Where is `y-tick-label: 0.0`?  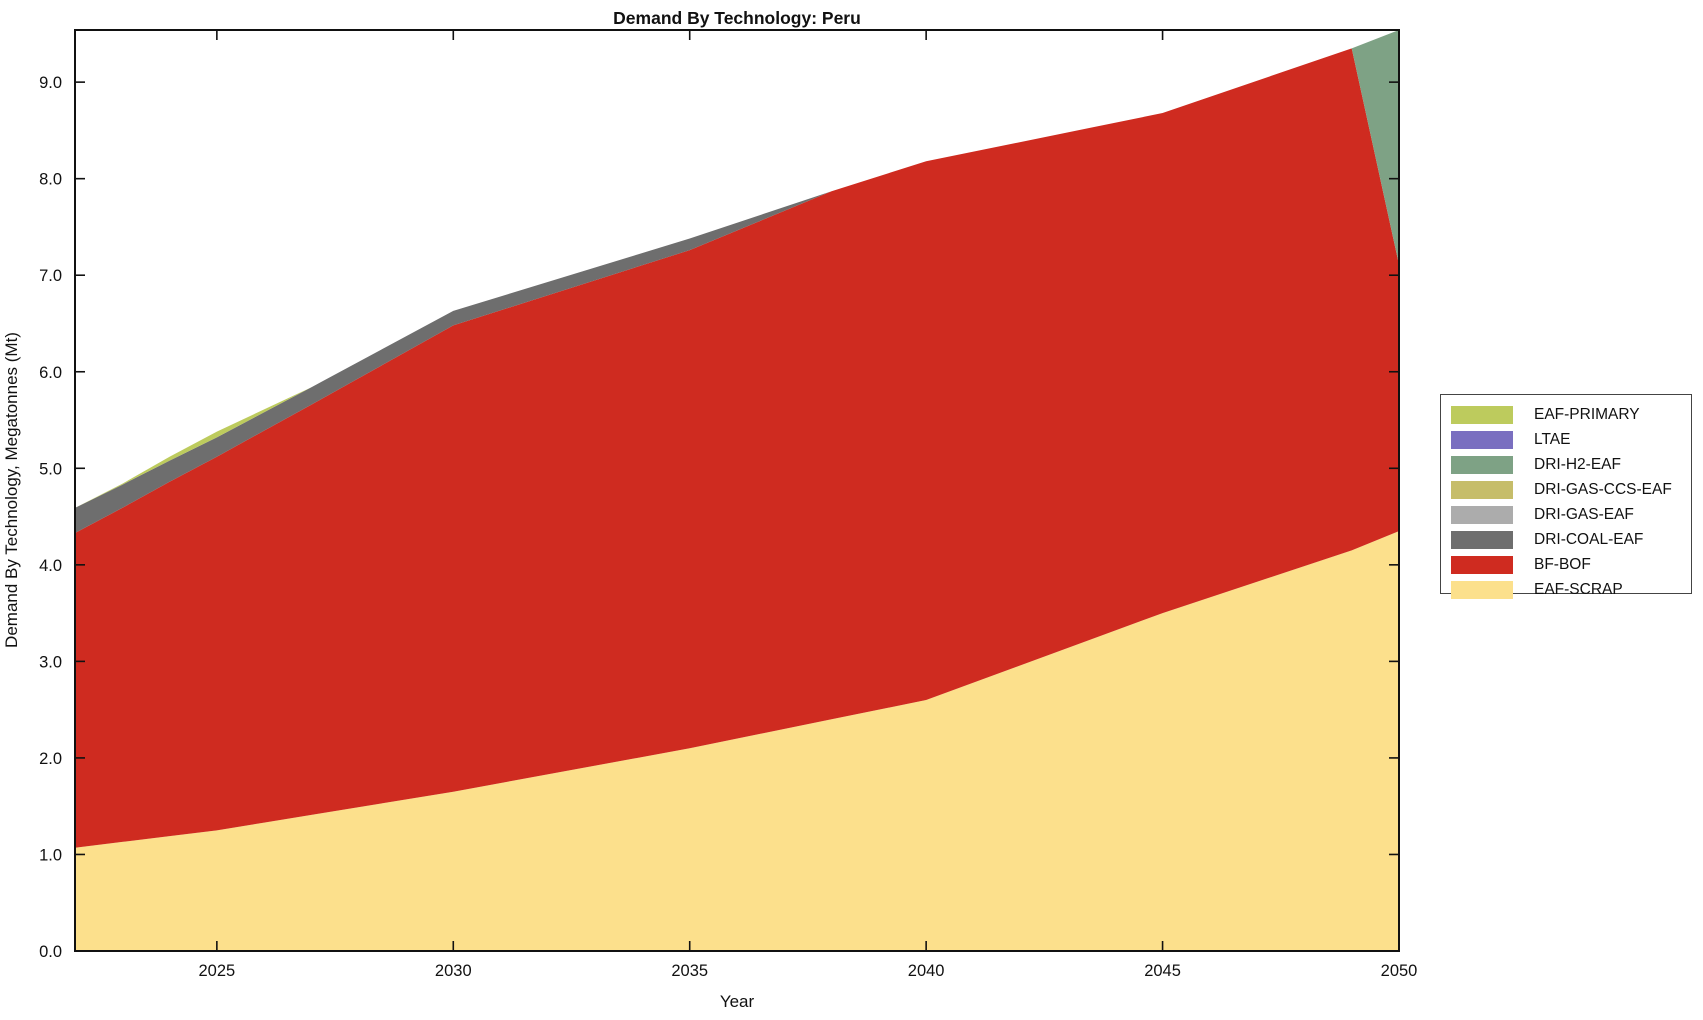 y-tick-label: 0.0 is located at coordinates (50, 952).